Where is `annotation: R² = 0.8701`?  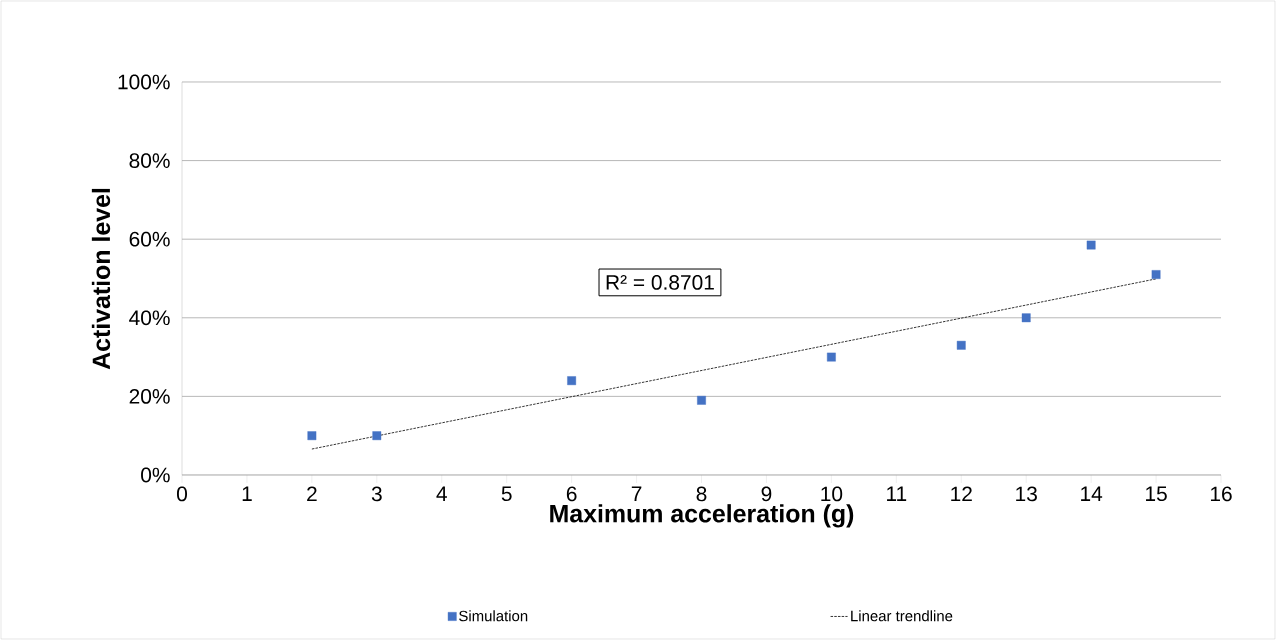
annotation: R² = 0.8701 is located at coordinates (660, 282).